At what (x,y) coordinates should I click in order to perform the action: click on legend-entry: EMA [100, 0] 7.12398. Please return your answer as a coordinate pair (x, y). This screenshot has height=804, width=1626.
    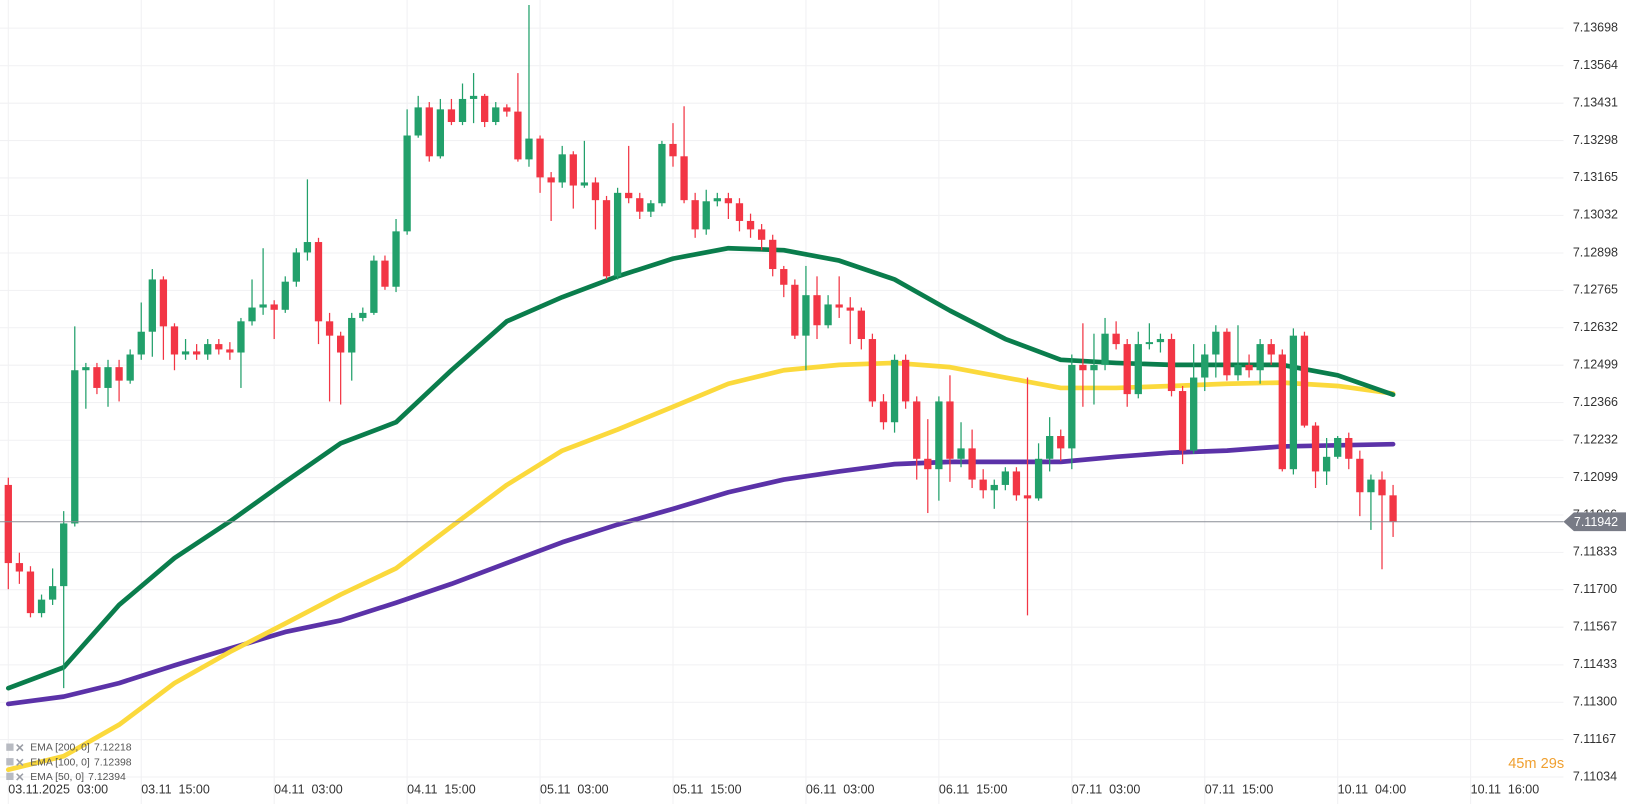
    Looking at the image, I should click on (81, 762).